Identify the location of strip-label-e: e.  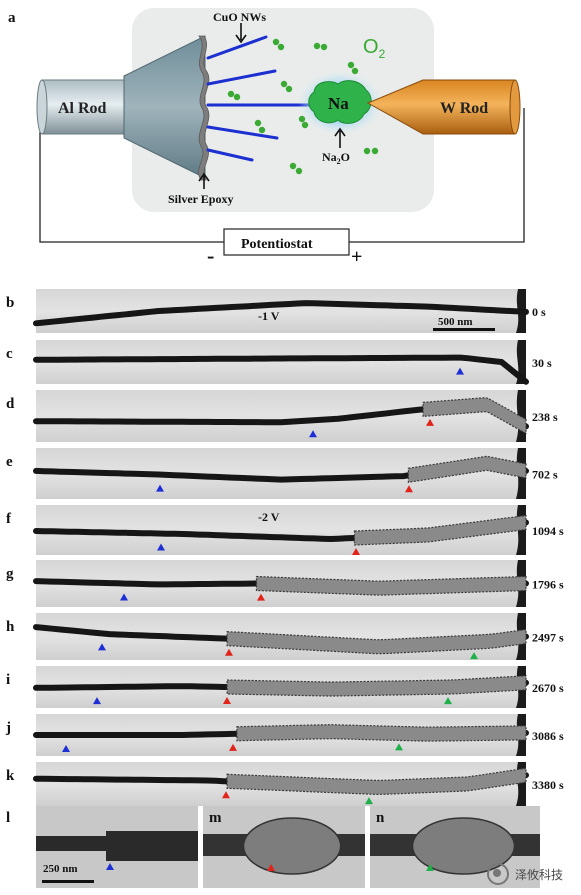
(9, 462).